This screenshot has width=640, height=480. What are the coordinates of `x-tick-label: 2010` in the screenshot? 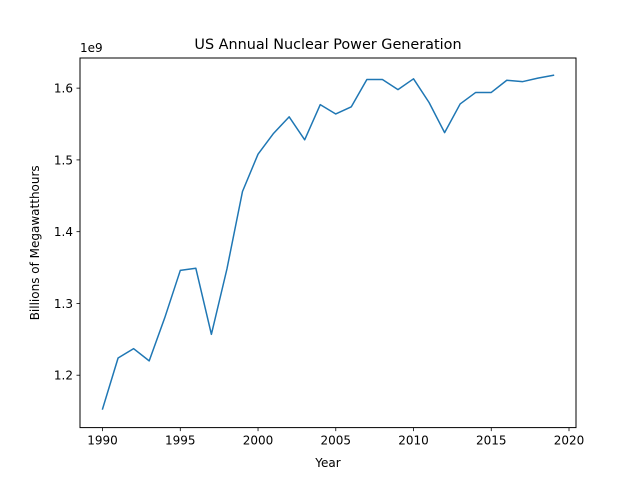 It's located at (413, 441).